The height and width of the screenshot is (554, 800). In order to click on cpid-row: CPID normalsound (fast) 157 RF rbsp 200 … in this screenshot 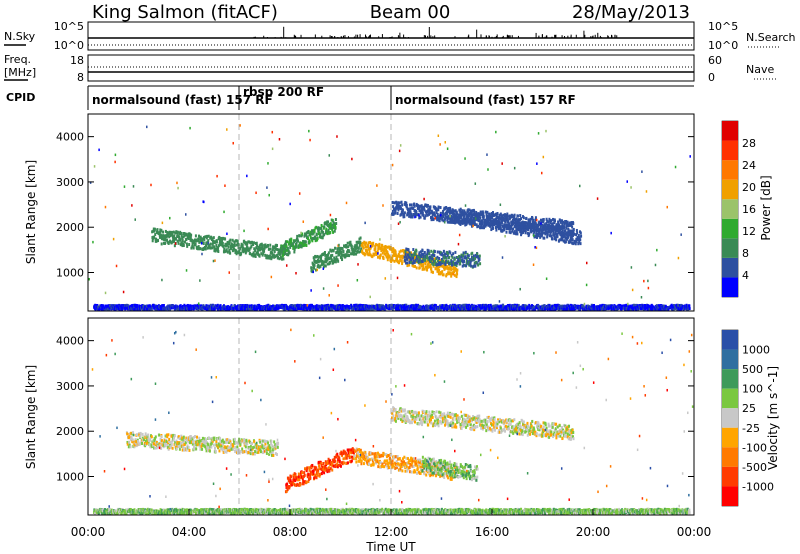, I will do `click(350, 97)`.